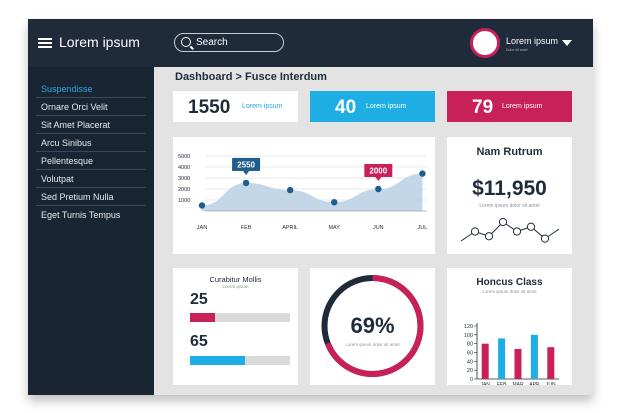 Image resolution: width=620 pixels, height=413 pixels. Describe the element at coordinates (378, 228) in the screenshot. I see `x-tick-label: JUN` at that location.